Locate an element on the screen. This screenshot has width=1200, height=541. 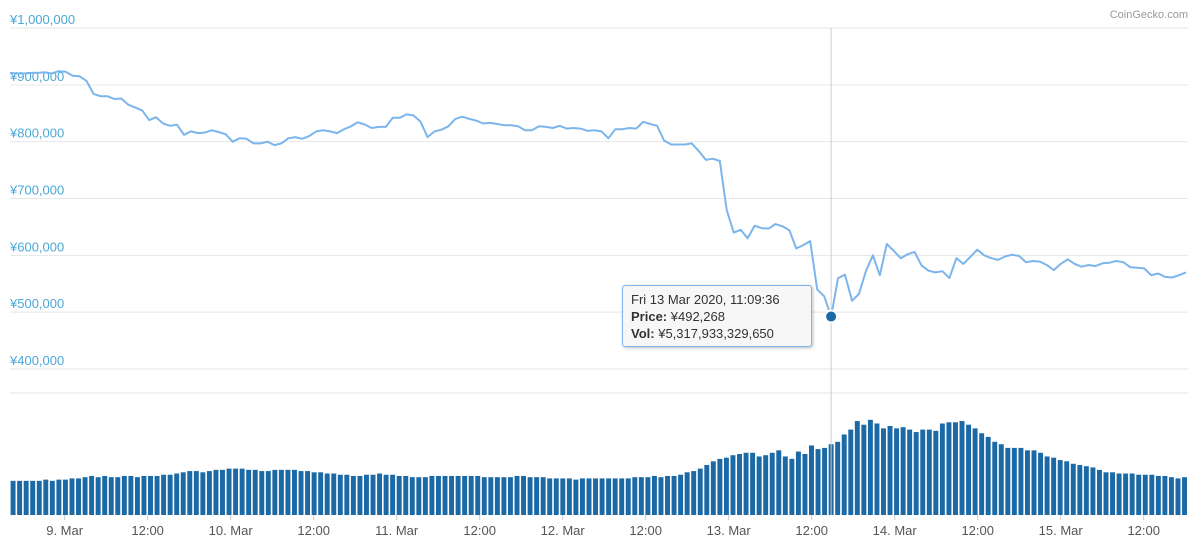
tooltip-vol-row: Vol: ¥5,317,933,329,650 is located at coordinates (717, 333).